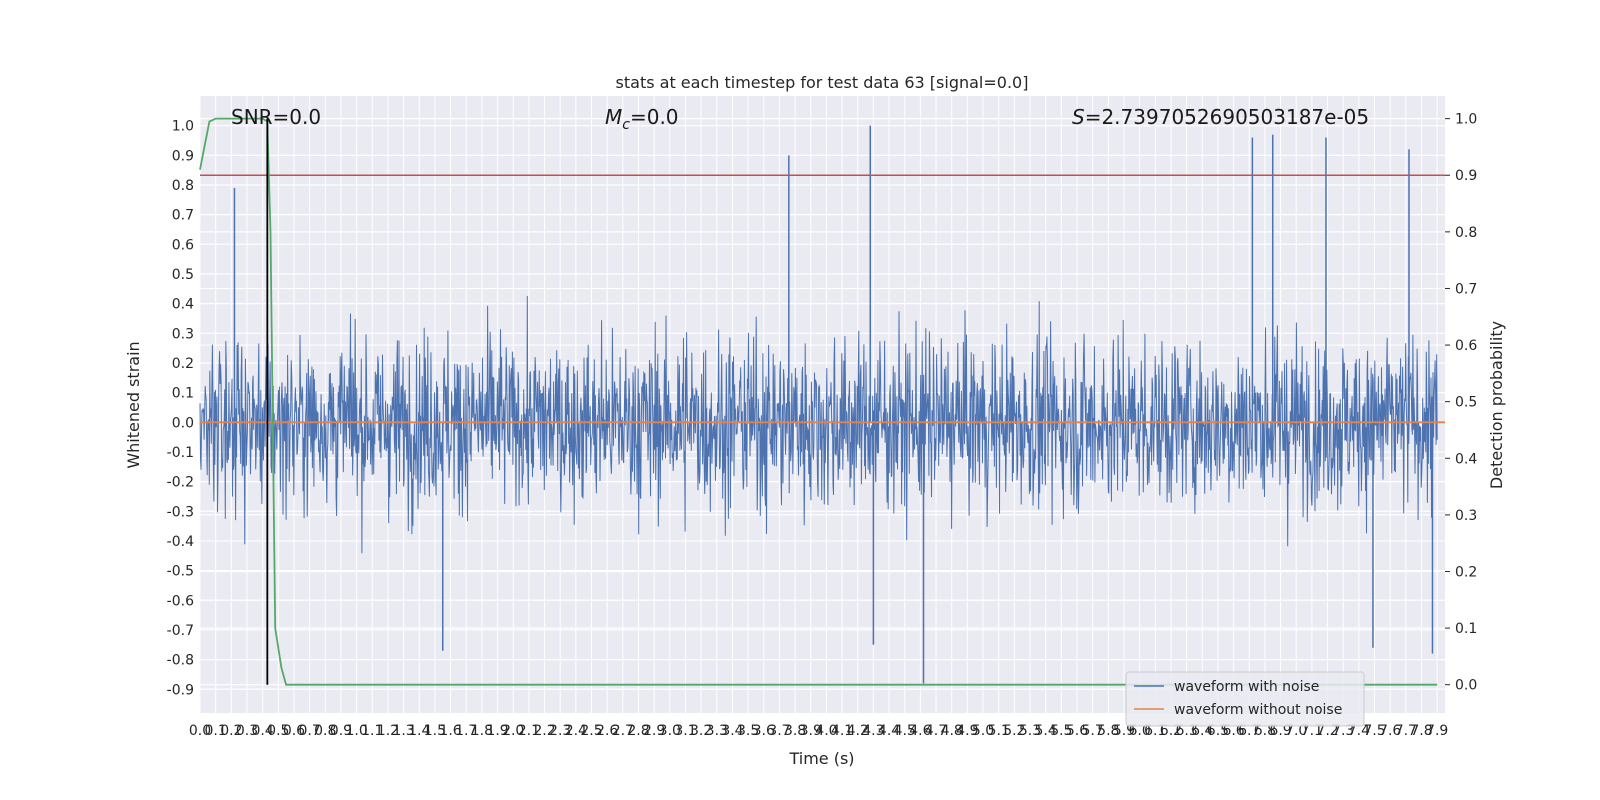  I want to click on y-tick-label: 0.3, so click(183, 334).